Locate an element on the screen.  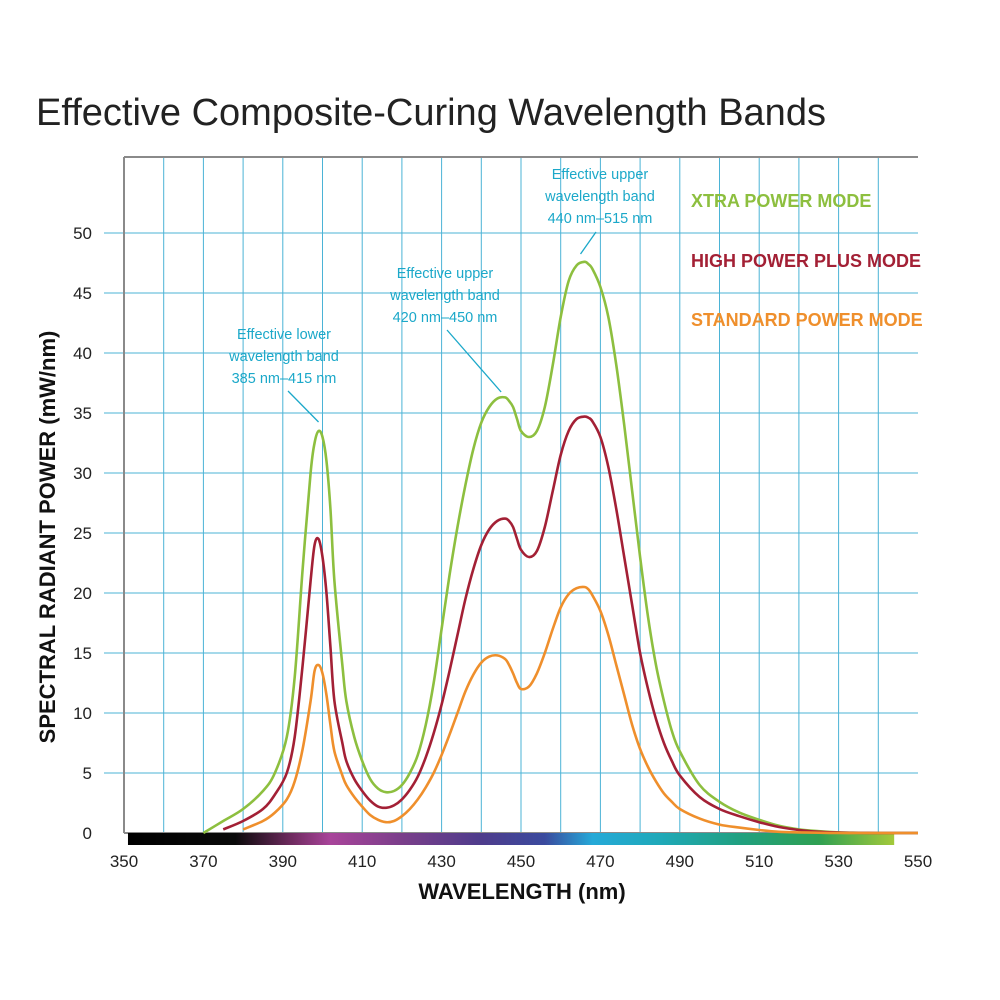
x-tick-label: 490 is located at coordinates (680, 861).